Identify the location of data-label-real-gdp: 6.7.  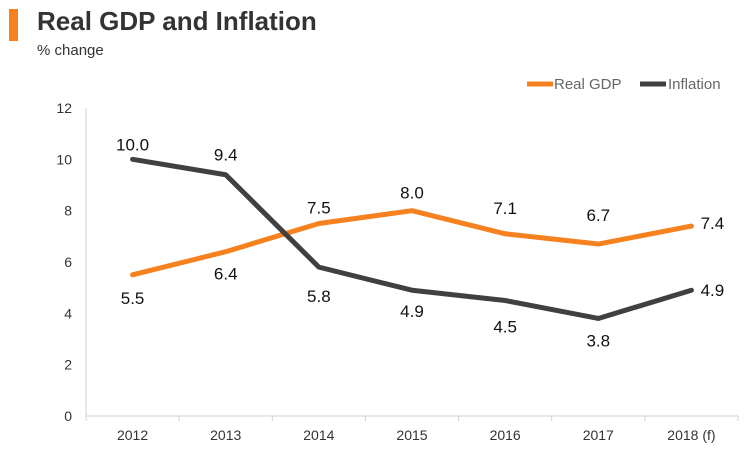
(598, 215).